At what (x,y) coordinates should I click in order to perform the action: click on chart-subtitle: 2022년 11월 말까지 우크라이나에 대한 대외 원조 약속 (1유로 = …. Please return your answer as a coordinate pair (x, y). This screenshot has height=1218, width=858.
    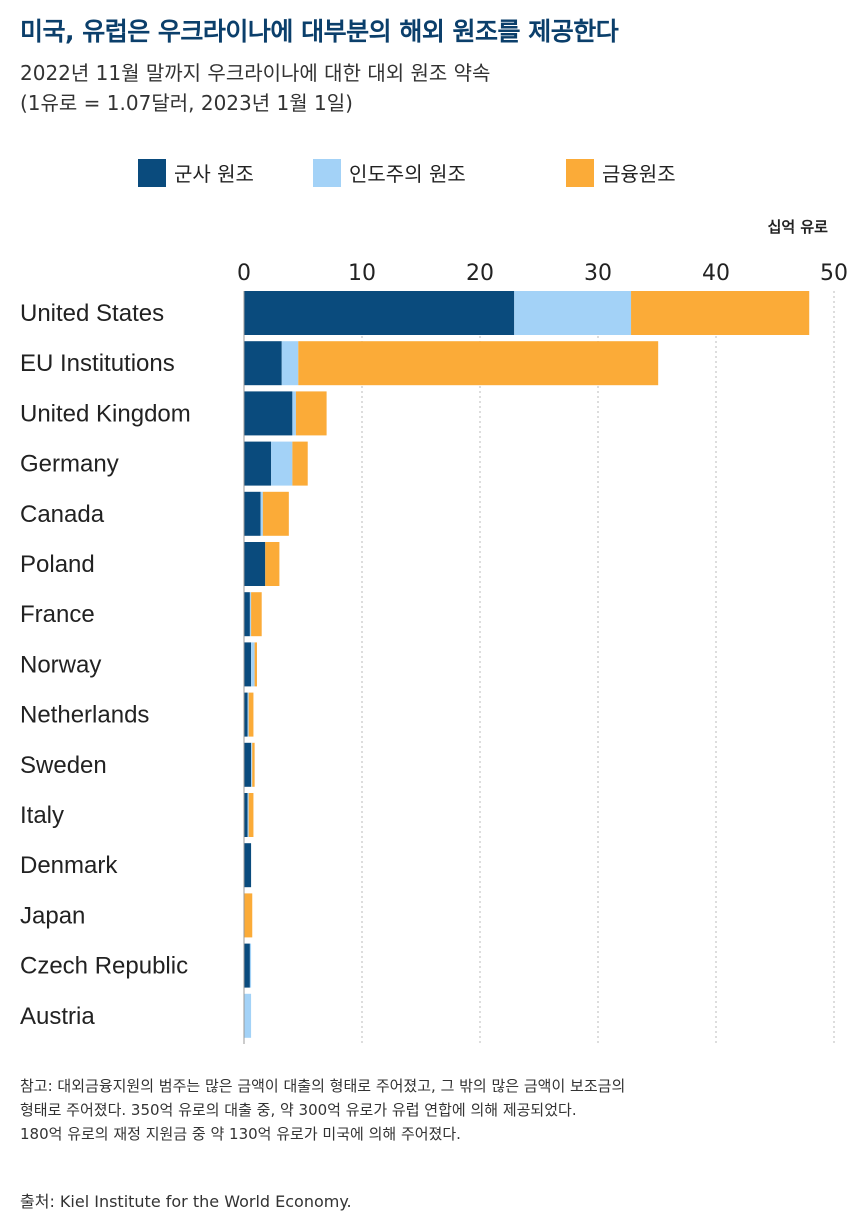
    Looking at the image, I should click on (255, 88).